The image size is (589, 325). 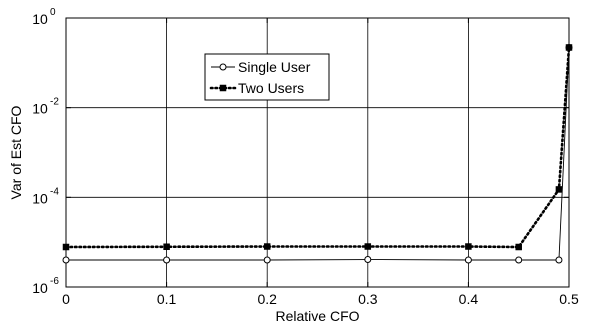 I want to click on y-tick-exponent: -6, so click(x=54, y=281).